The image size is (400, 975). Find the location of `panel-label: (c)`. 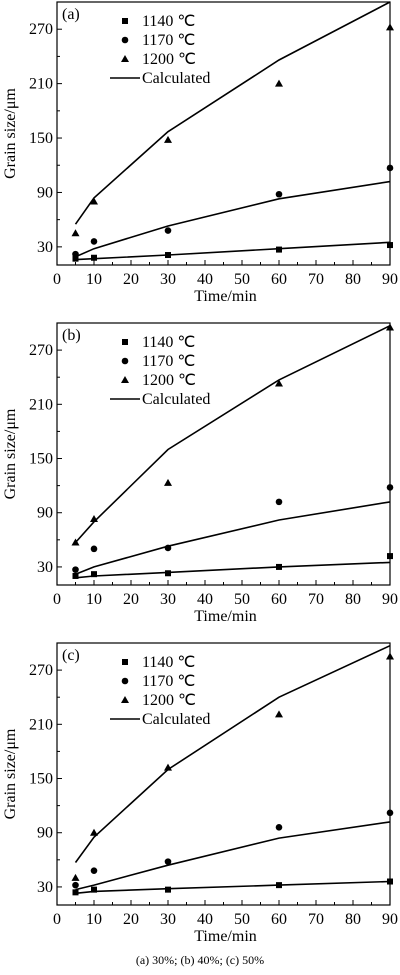

panel-label: (c) is located at coordinates (71, 655).